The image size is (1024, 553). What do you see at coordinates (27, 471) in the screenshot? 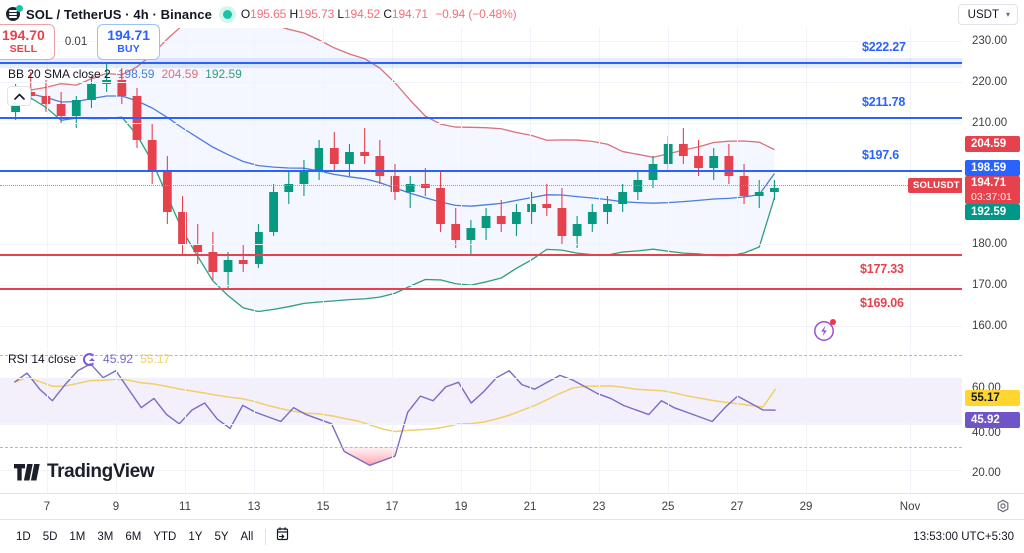
I see `tradingview-logo-icon` at bounding box center [27, 471].